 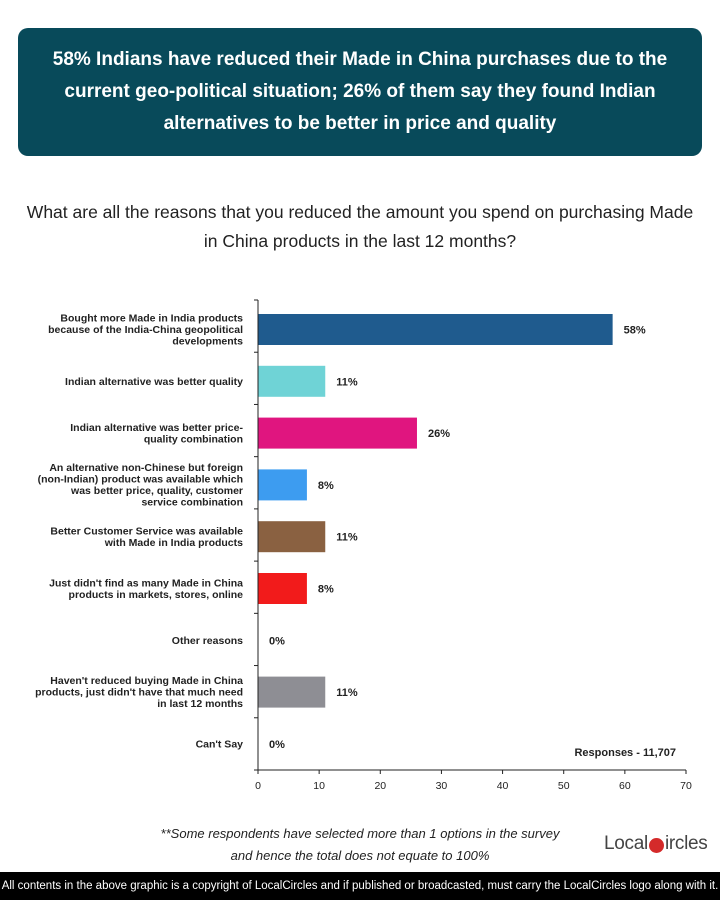 I want to click on logo-circle-icon, so click(x=656, y=845).